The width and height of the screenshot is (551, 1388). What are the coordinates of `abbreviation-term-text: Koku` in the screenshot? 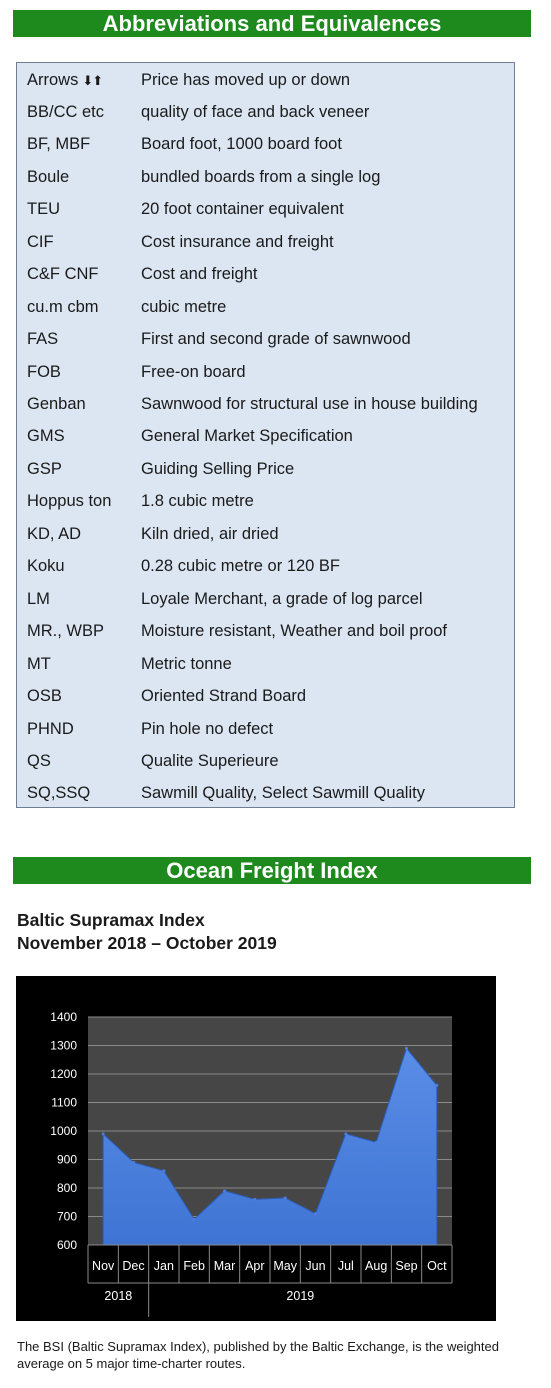 It's located at (46, 566).